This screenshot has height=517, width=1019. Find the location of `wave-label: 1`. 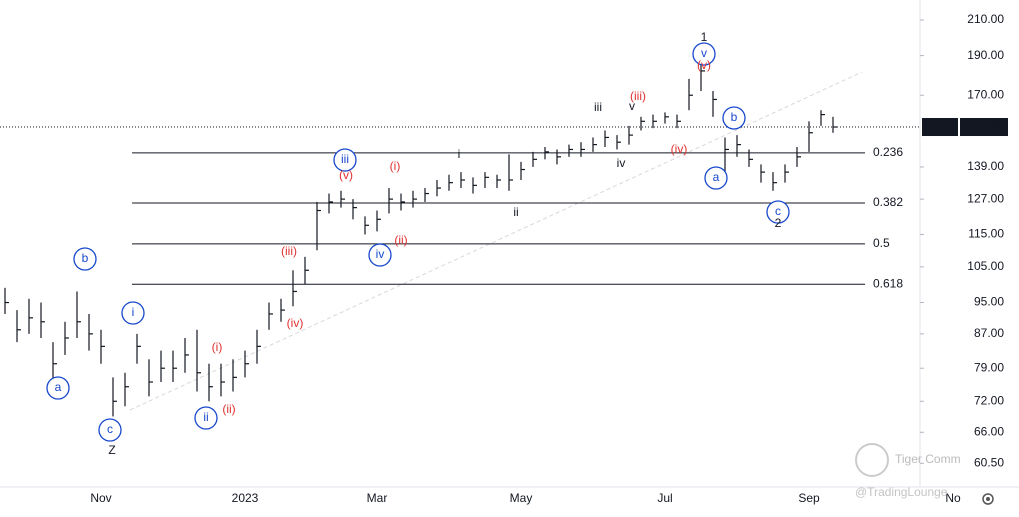

wave-label: 1 is located at coordinates (704, 37).